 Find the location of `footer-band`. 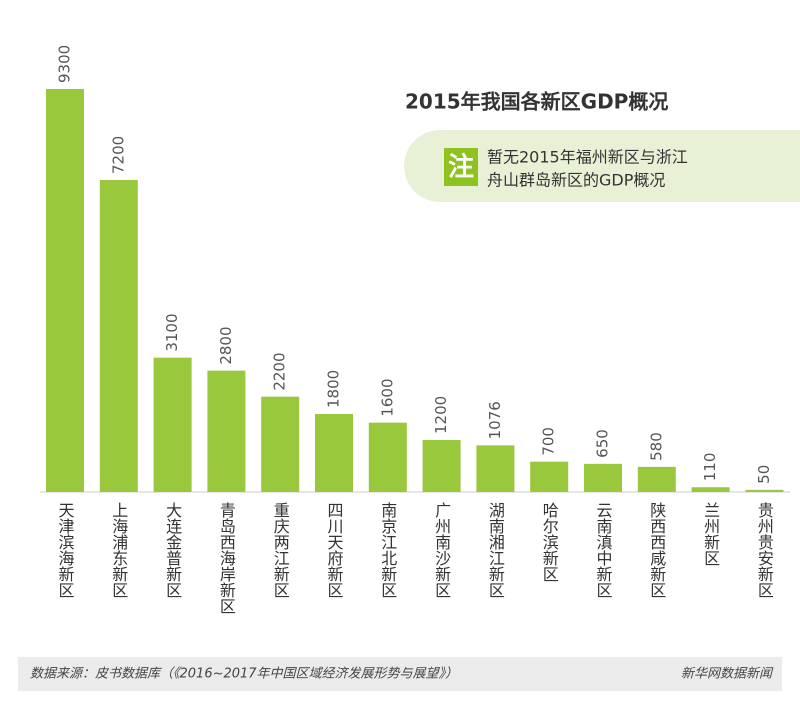

footer-band is located at coordinates (400, 674).